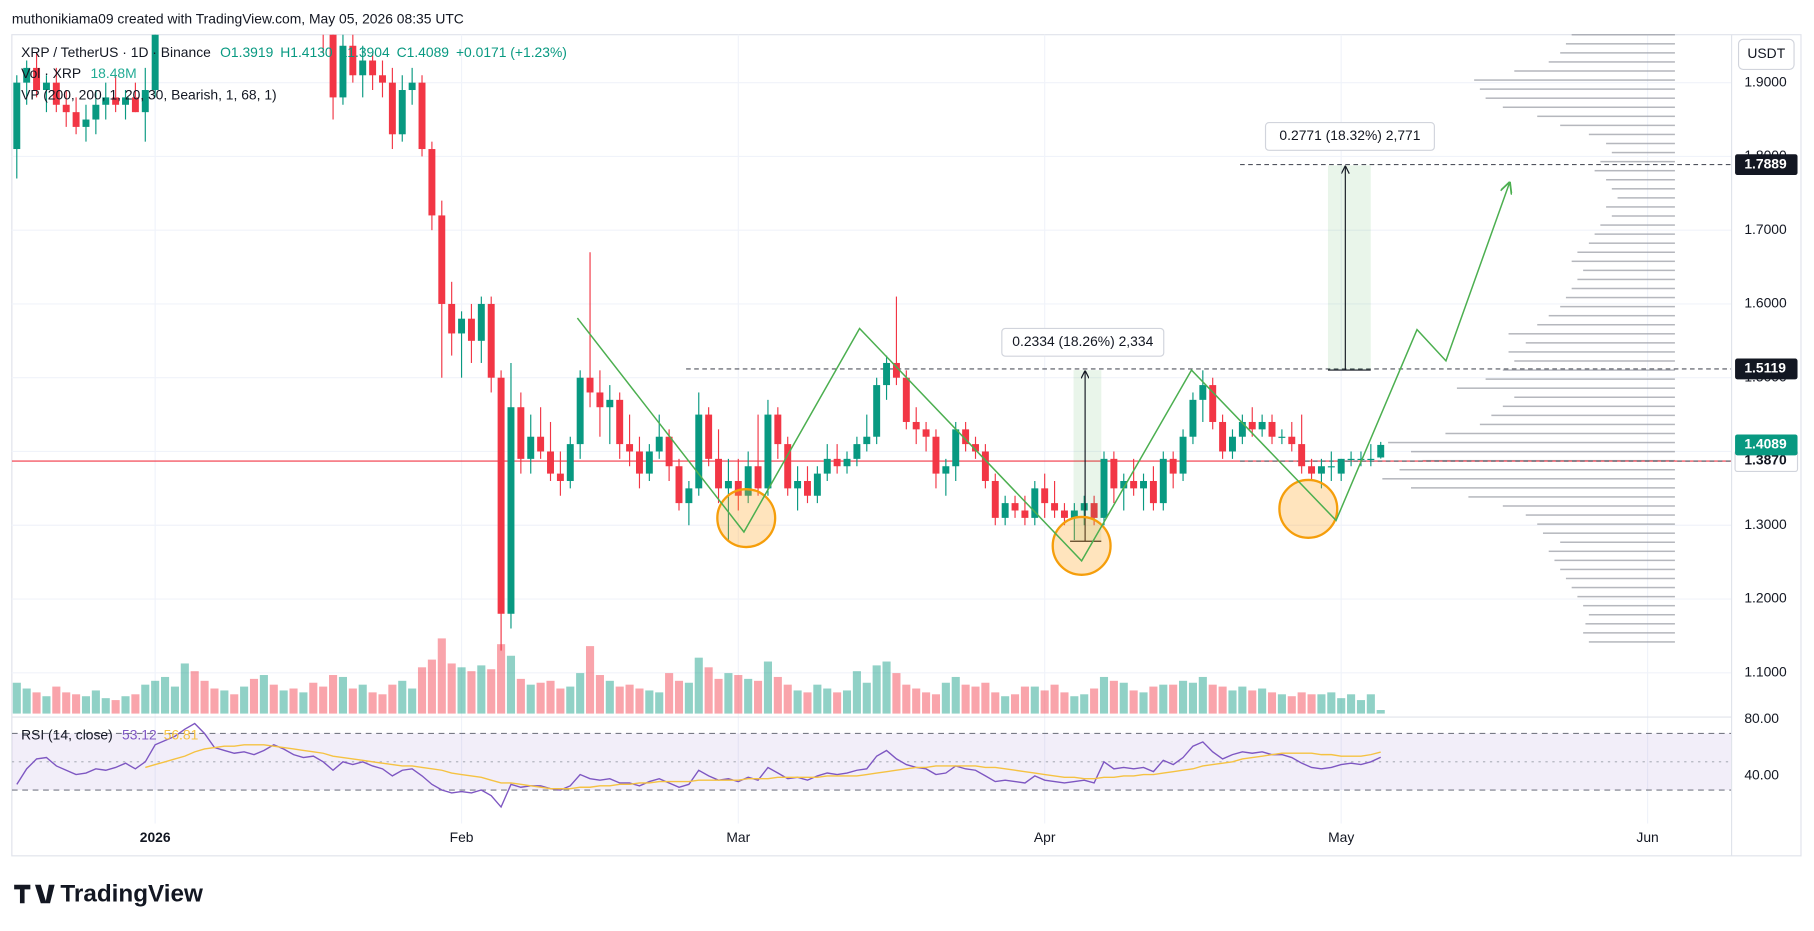 The height and width of the screenshot is (931, 1814). Describe the element at coordinates (698, 676) in the screenshot. I see `volume-pane` at that location.